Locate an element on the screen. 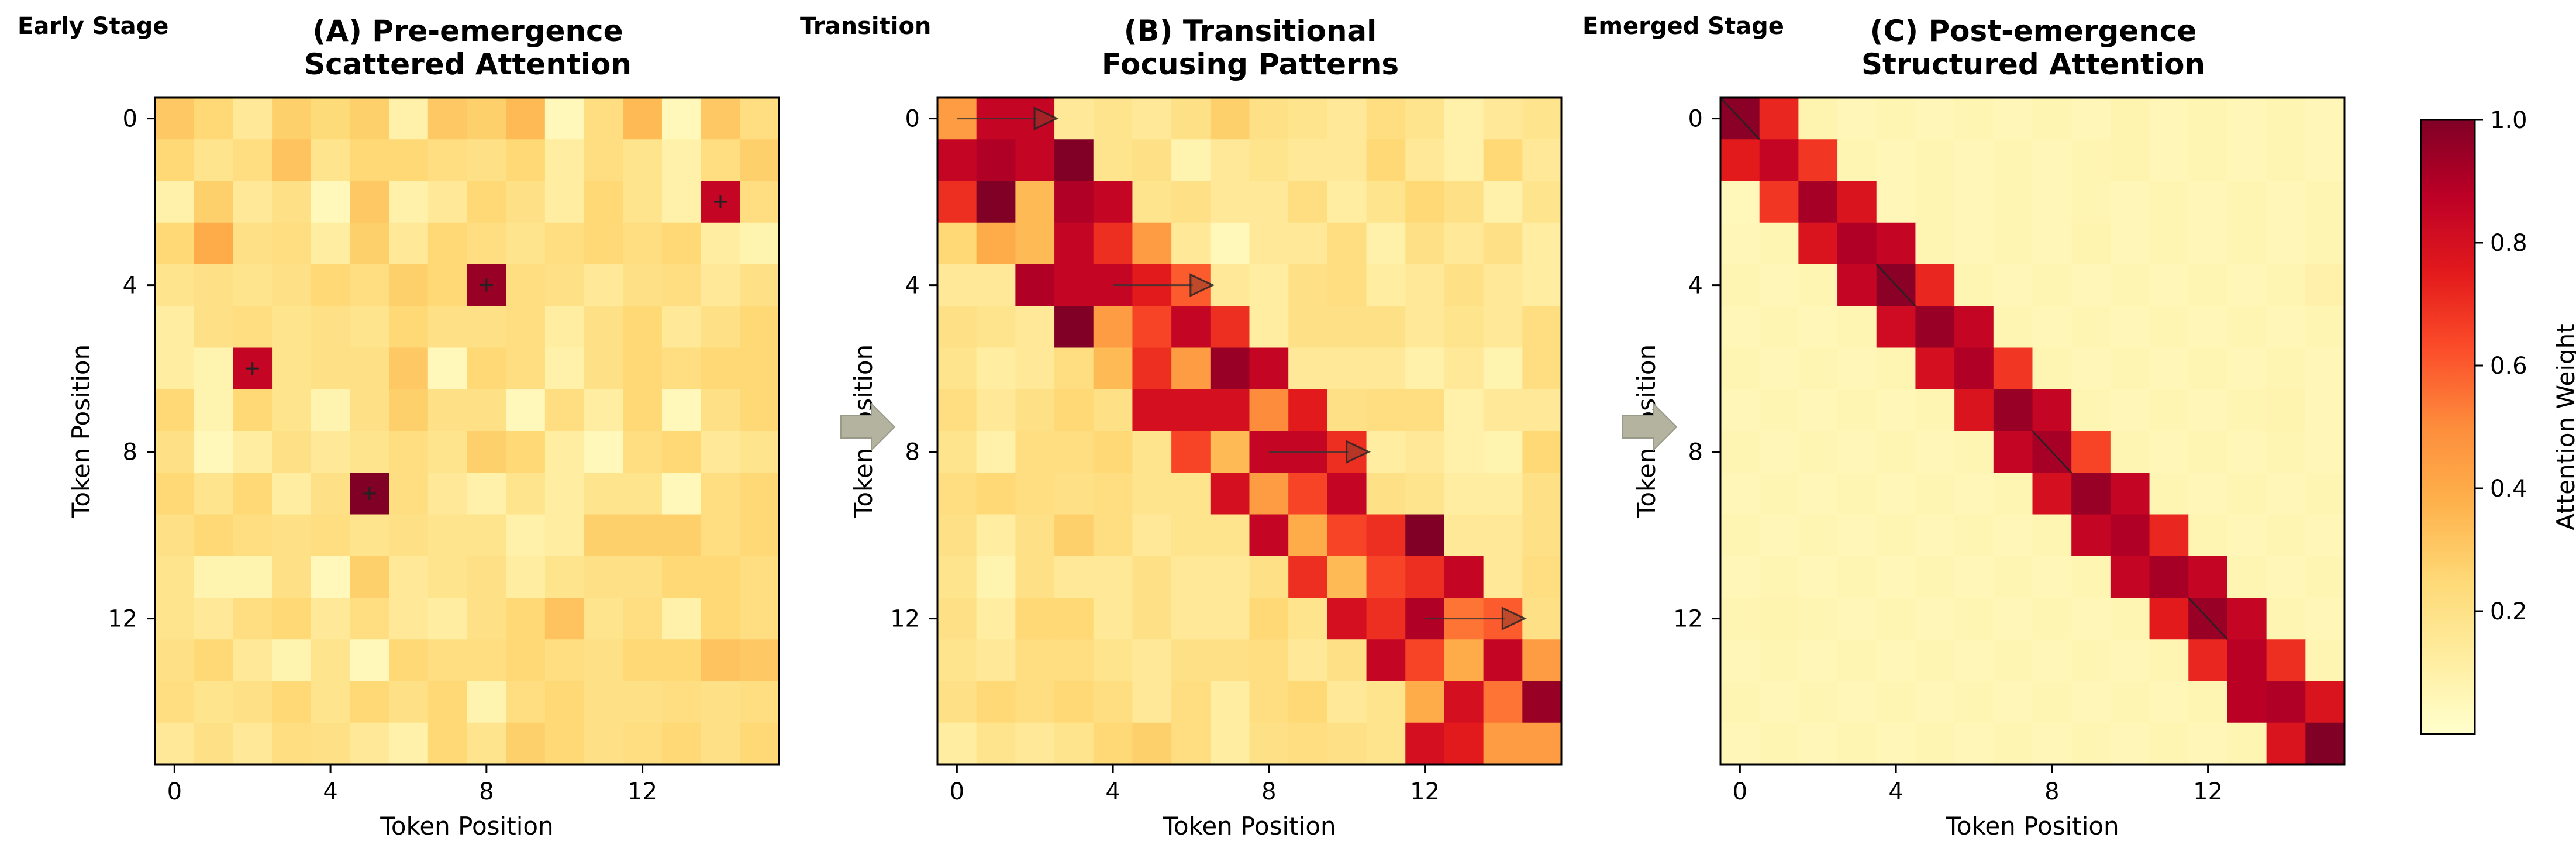 The width and height of the screenshot is (2576, 855). chart-title-line-2: Scattered Attention is located at coordinates (468, 64).